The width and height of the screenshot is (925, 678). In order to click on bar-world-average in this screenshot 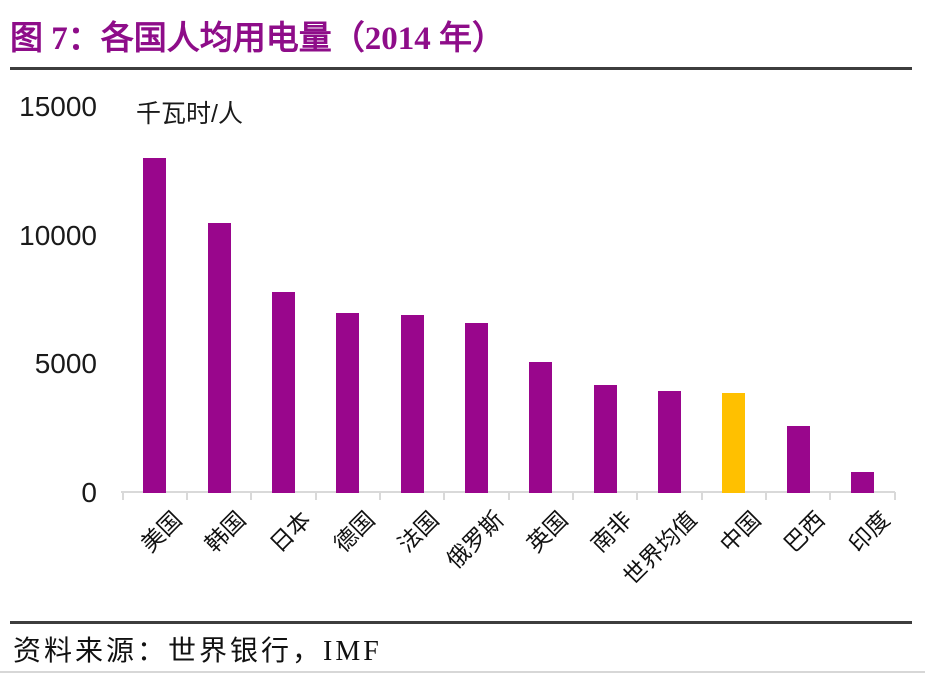, I will do `click(670, 442)`.